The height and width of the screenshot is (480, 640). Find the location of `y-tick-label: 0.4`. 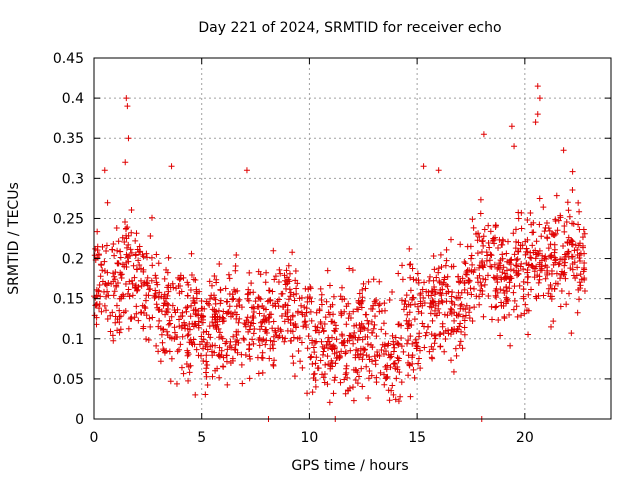

y-tick-label: 0.4 is located at coordinates (73, 99).